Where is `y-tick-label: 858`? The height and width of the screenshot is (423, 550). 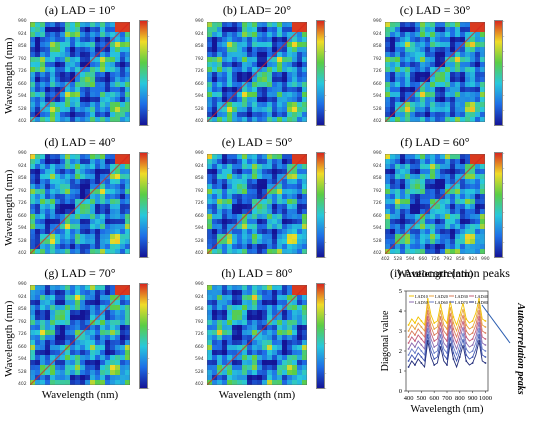
y-tick-label: 858 is located at coordinates (22, 309).